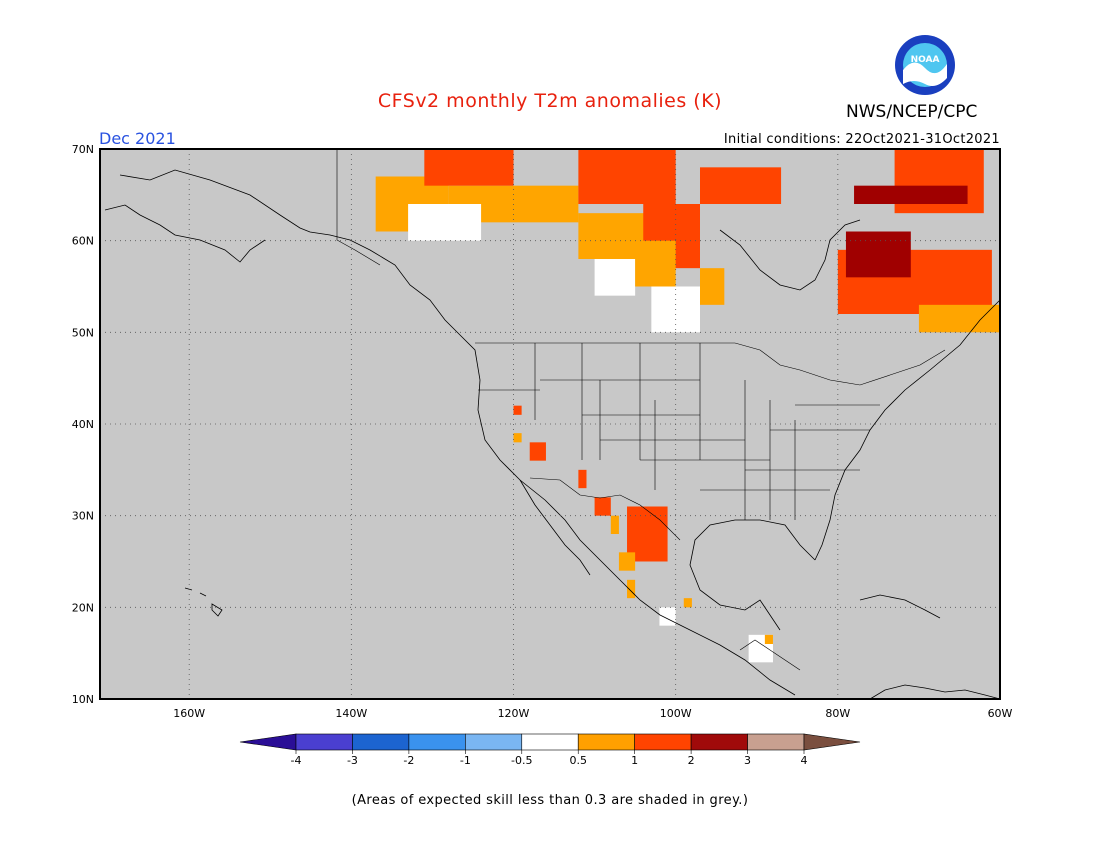  I want to click on colorbar-label: 4, so click(804, 760).